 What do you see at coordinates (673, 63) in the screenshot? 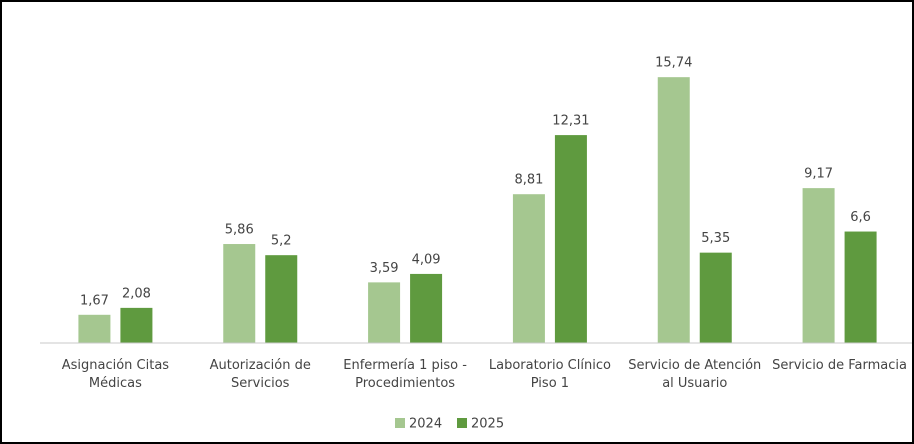
I see `value-label: 15,74` at bounding box center [673, 63].